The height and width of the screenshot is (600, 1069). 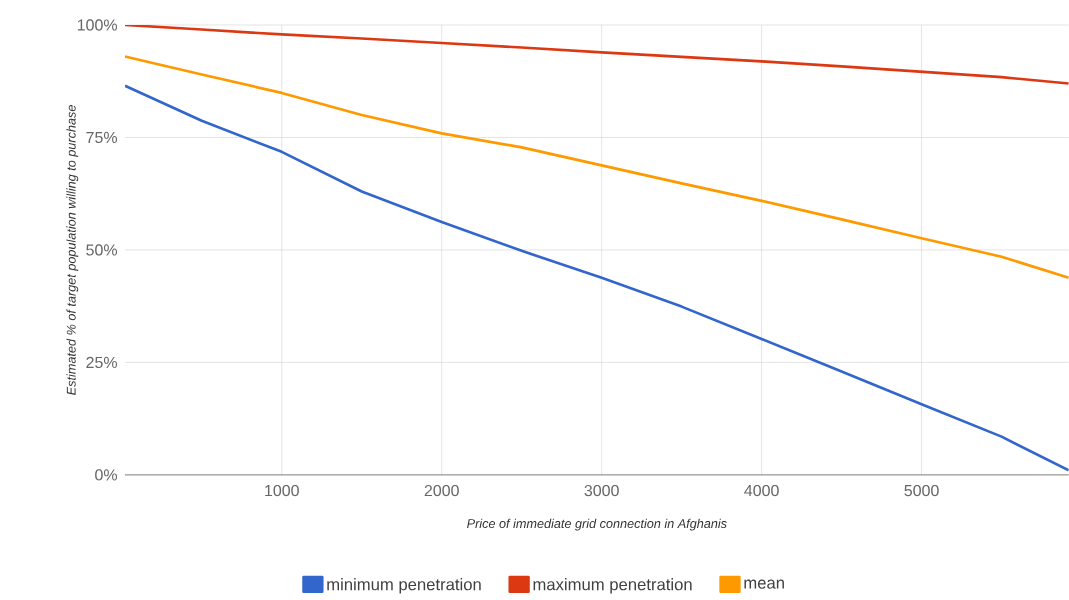 I want to click on y-tick-label: 75%, so click(x=102, y=137).